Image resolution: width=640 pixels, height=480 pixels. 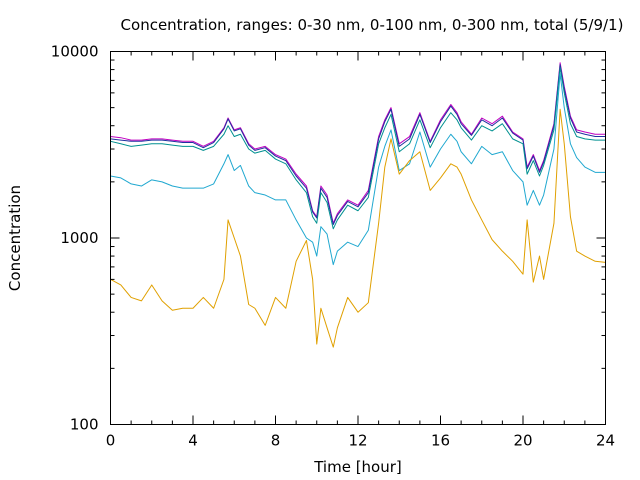 What do you see at coordinates (193, 441) in the screenshot?
I see `x-tick-label: 4` at bounding box center [193, 441].